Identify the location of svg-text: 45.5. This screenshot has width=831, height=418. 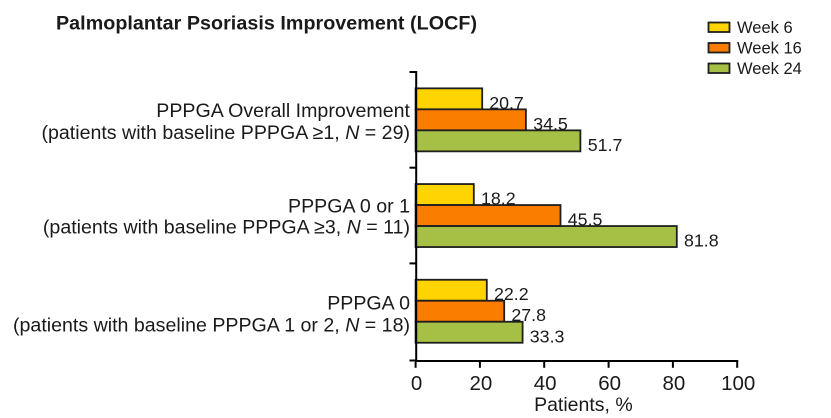
(585, 220).